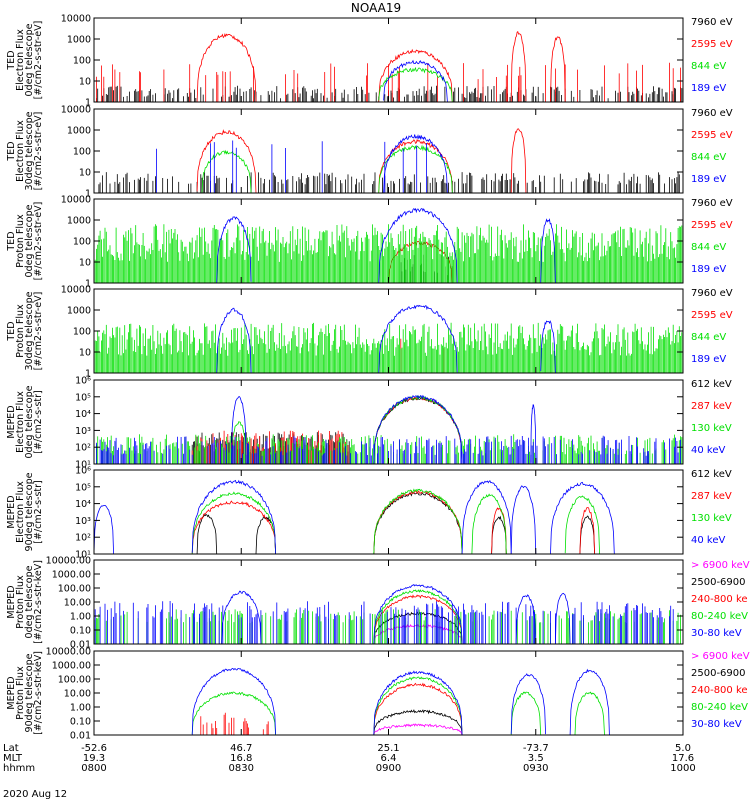 The image size is (750, 800). Describe the element at coordinates (718, 673) in the screenshot. I see `legend-entry: 2500-6900` at that location.